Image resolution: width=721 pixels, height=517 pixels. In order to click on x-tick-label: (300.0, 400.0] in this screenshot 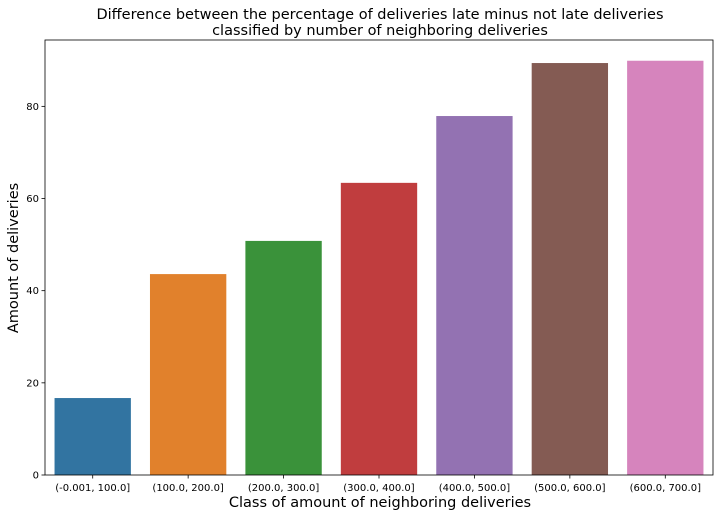, I will do `click(379, 488)`.